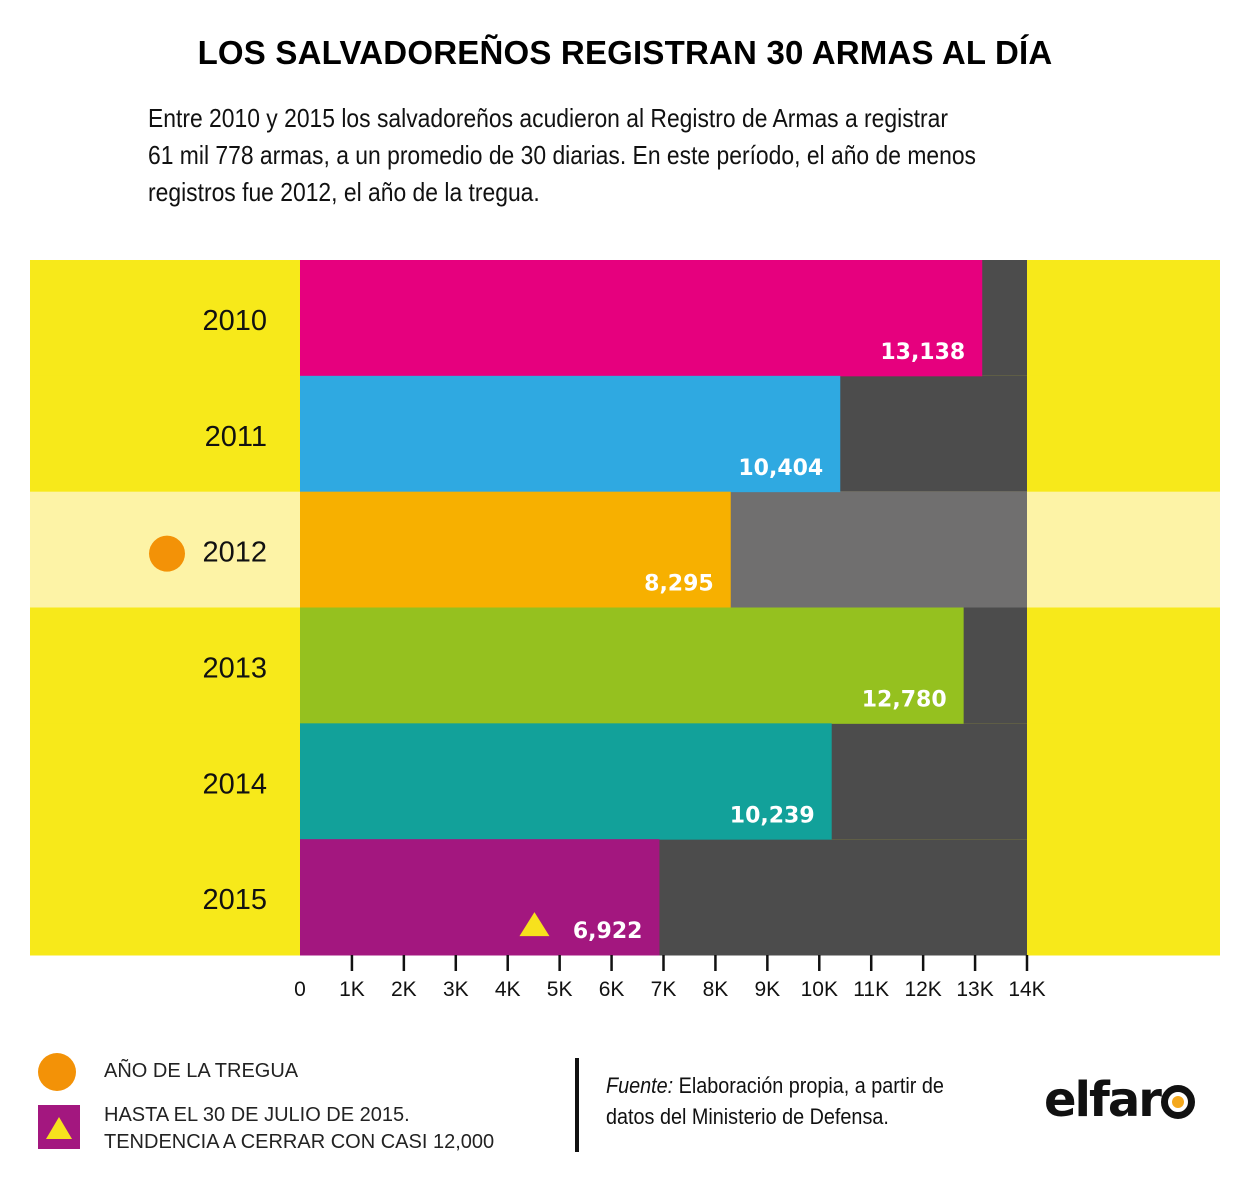 The height and width of the screenshot is (1188, 1250). What do you see at coordinates (344, 192) in the screenshot?
I see `subtitle-line: registros fue 2012, el año de la tregua.` at bounding box center [344, 192].